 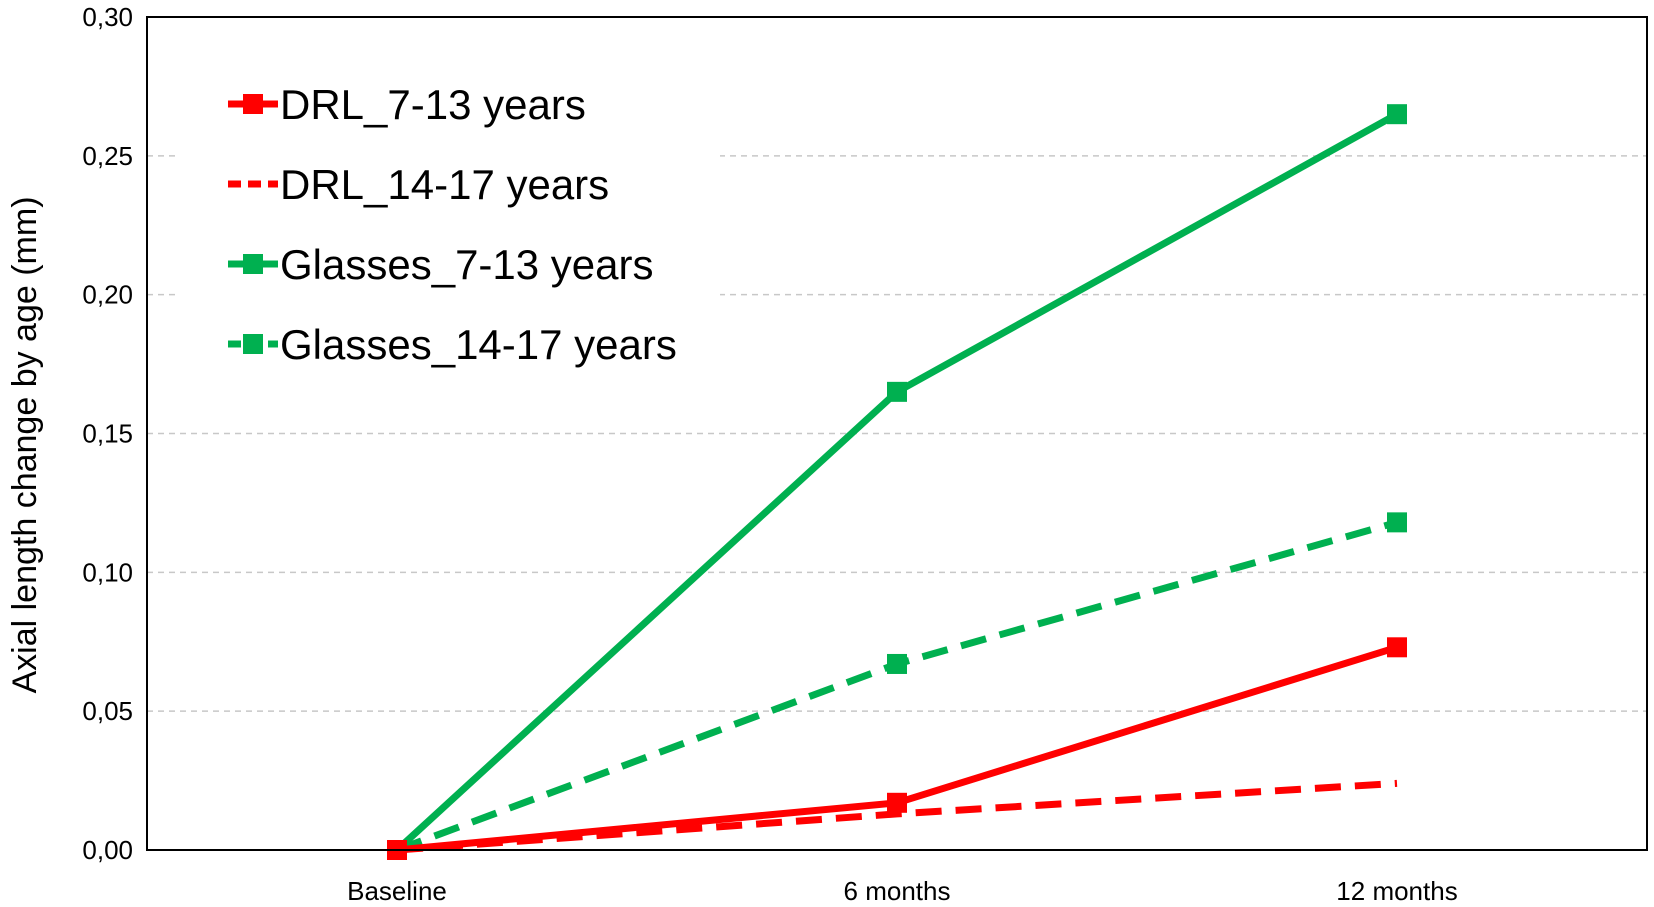 I want to click on x-tick-labels: Baseline 6 months 12 months, so click(x=902, y=891).